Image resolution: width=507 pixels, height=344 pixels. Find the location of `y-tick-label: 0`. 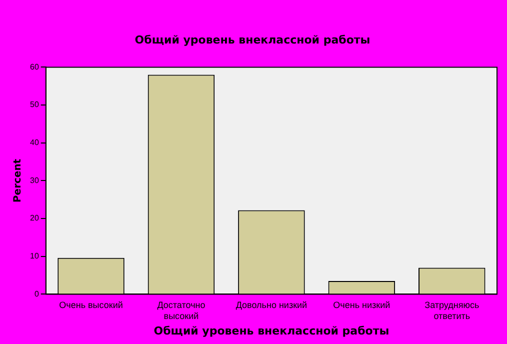

y-tick-label: 0 is located at coordinates (37, 293).